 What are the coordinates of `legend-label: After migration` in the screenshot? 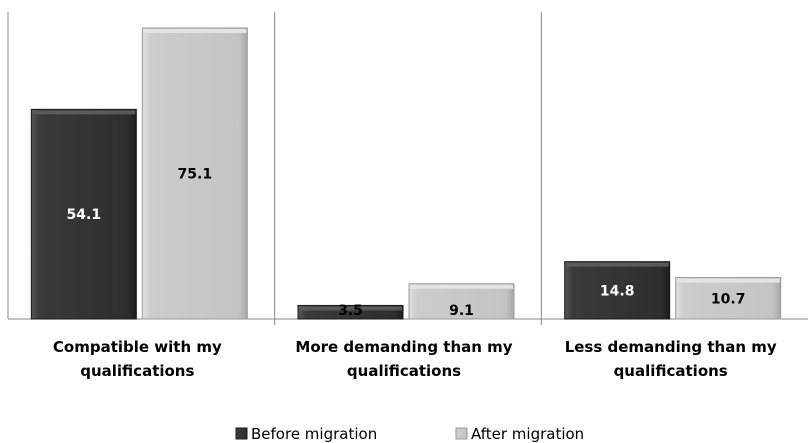 It's located at (527, 434).